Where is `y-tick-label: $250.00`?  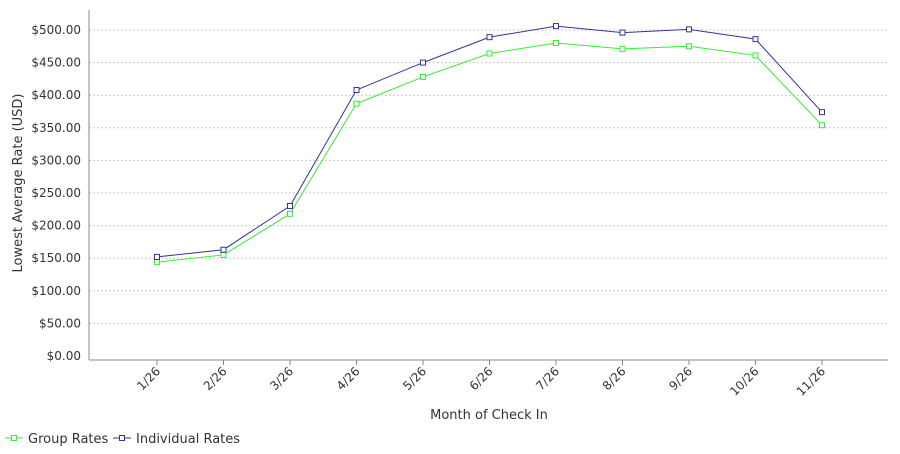
y-tick-label: $250.00 is located at coordinates (56, 193).